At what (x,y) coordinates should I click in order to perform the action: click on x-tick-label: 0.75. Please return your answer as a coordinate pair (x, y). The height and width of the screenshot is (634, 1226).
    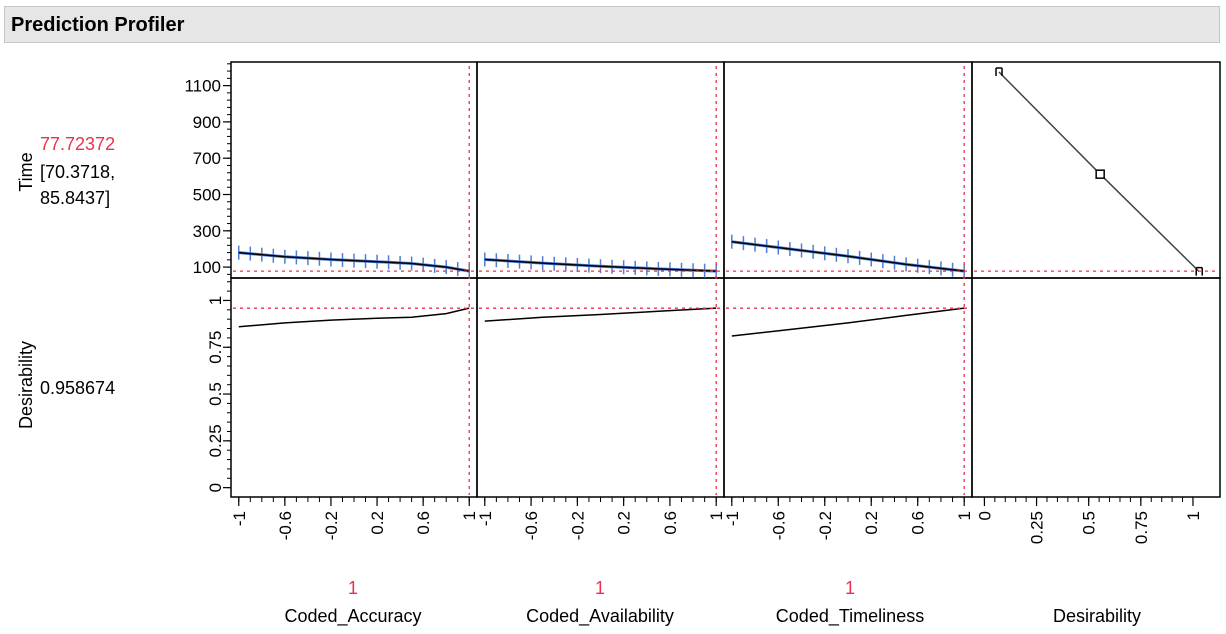
    Looking at the image, I should click on (1141, 527).